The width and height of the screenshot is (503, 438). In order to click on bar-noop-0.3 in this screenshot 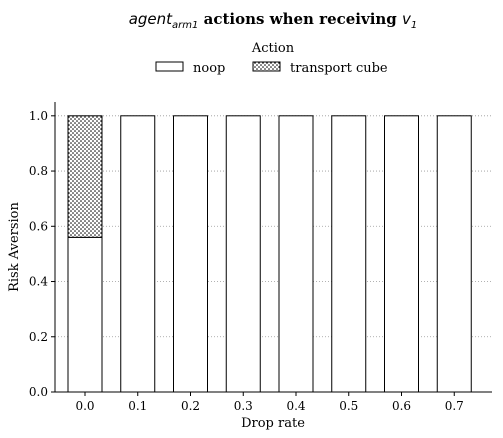, I will do `click(243, 254)`.